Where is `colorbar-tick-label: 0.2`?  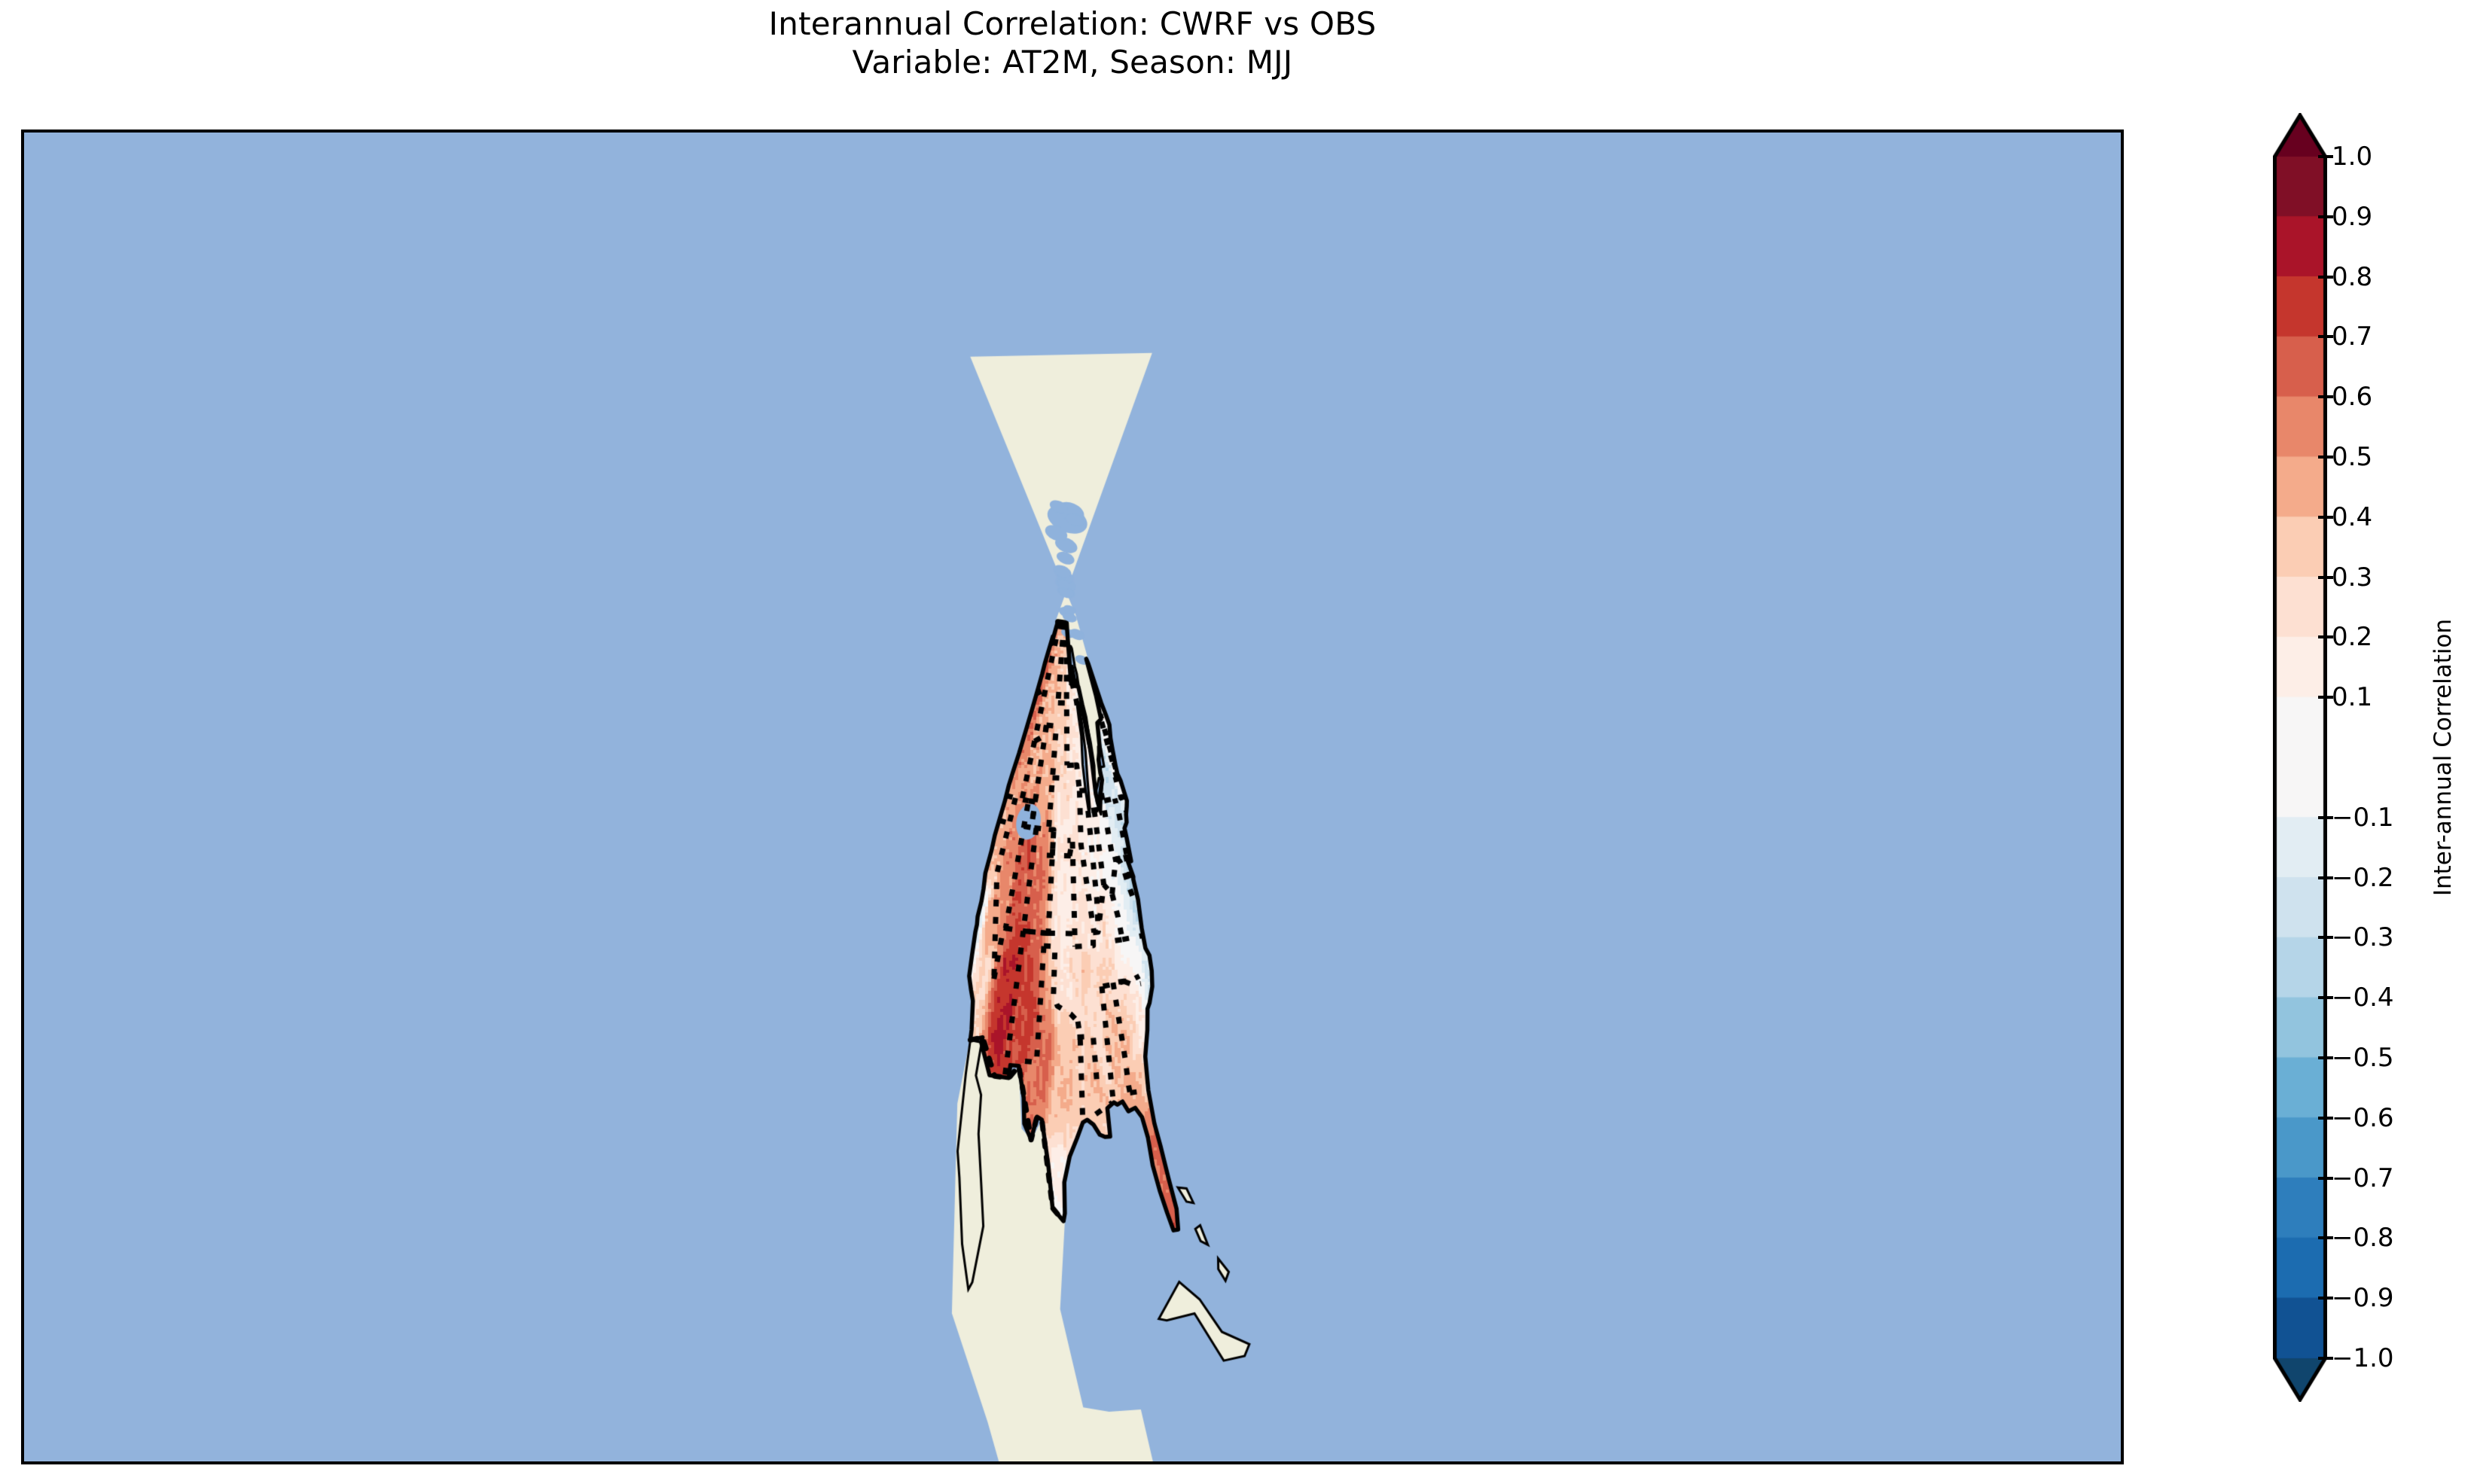
colorbar-tick-label: 0.2 is located at coordinates (2352, 637).